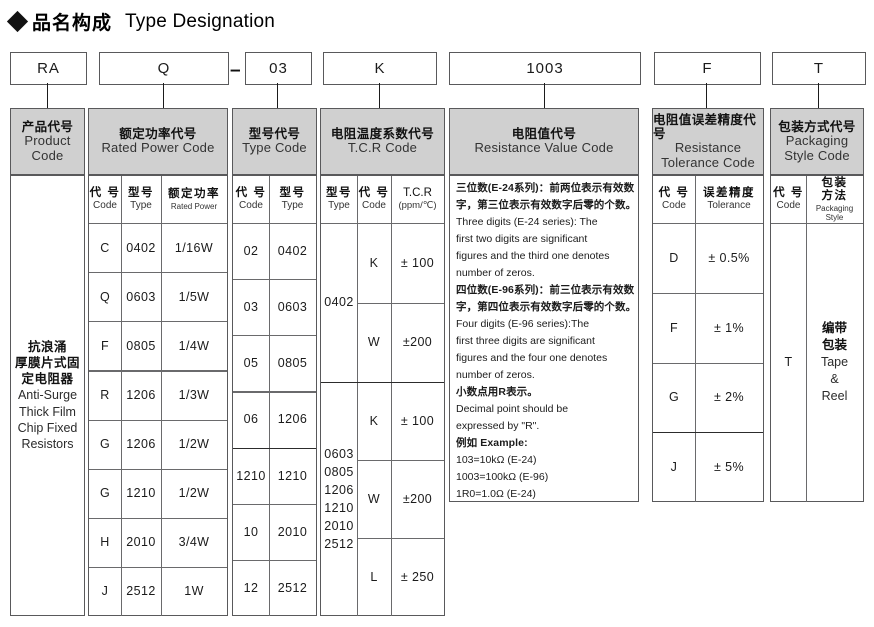 Image resolution: width=874 pixels, height=627 pixels. I want to click on resistance-desc-line: Decimal point should be, so click(512, 409).